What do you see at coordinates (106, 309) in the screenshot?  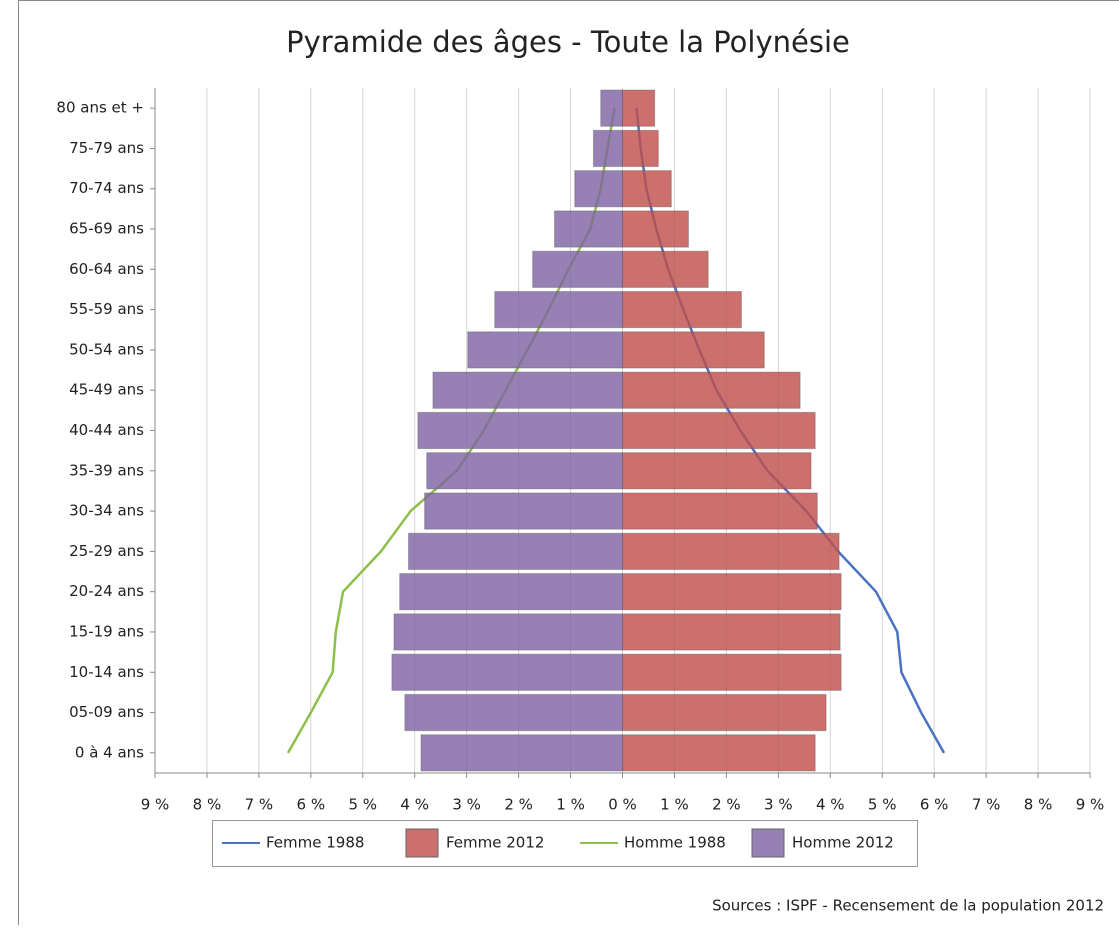 I see `y-tick-label: 55-59 ans` at bounding box center [106, 309].